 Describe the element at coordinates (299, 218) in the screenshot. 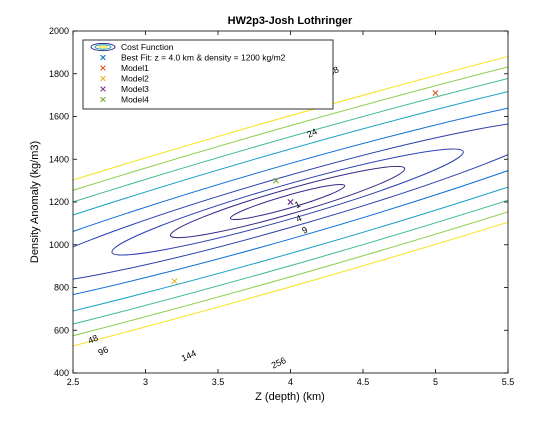

I see `contour-label: 4` at that location.